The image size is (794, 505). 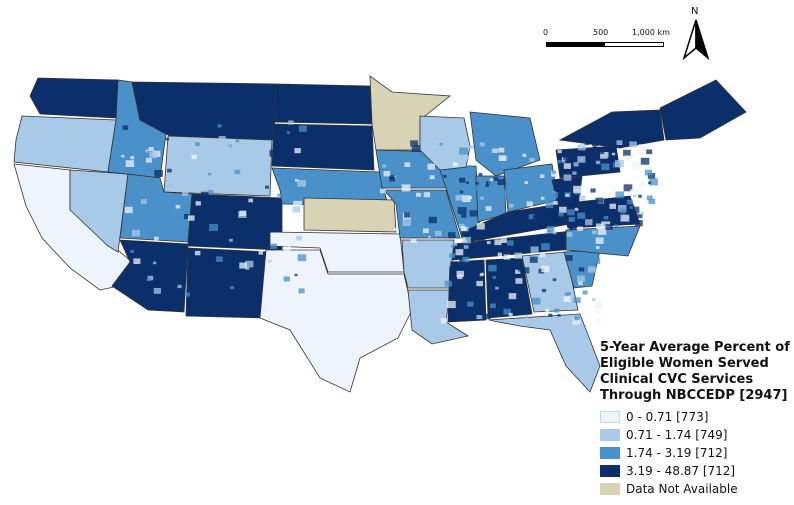 What do you see at coordinates (696, 40) in the screenshot?
I see `north-arrow-icon` at bounding box center [696, 40].